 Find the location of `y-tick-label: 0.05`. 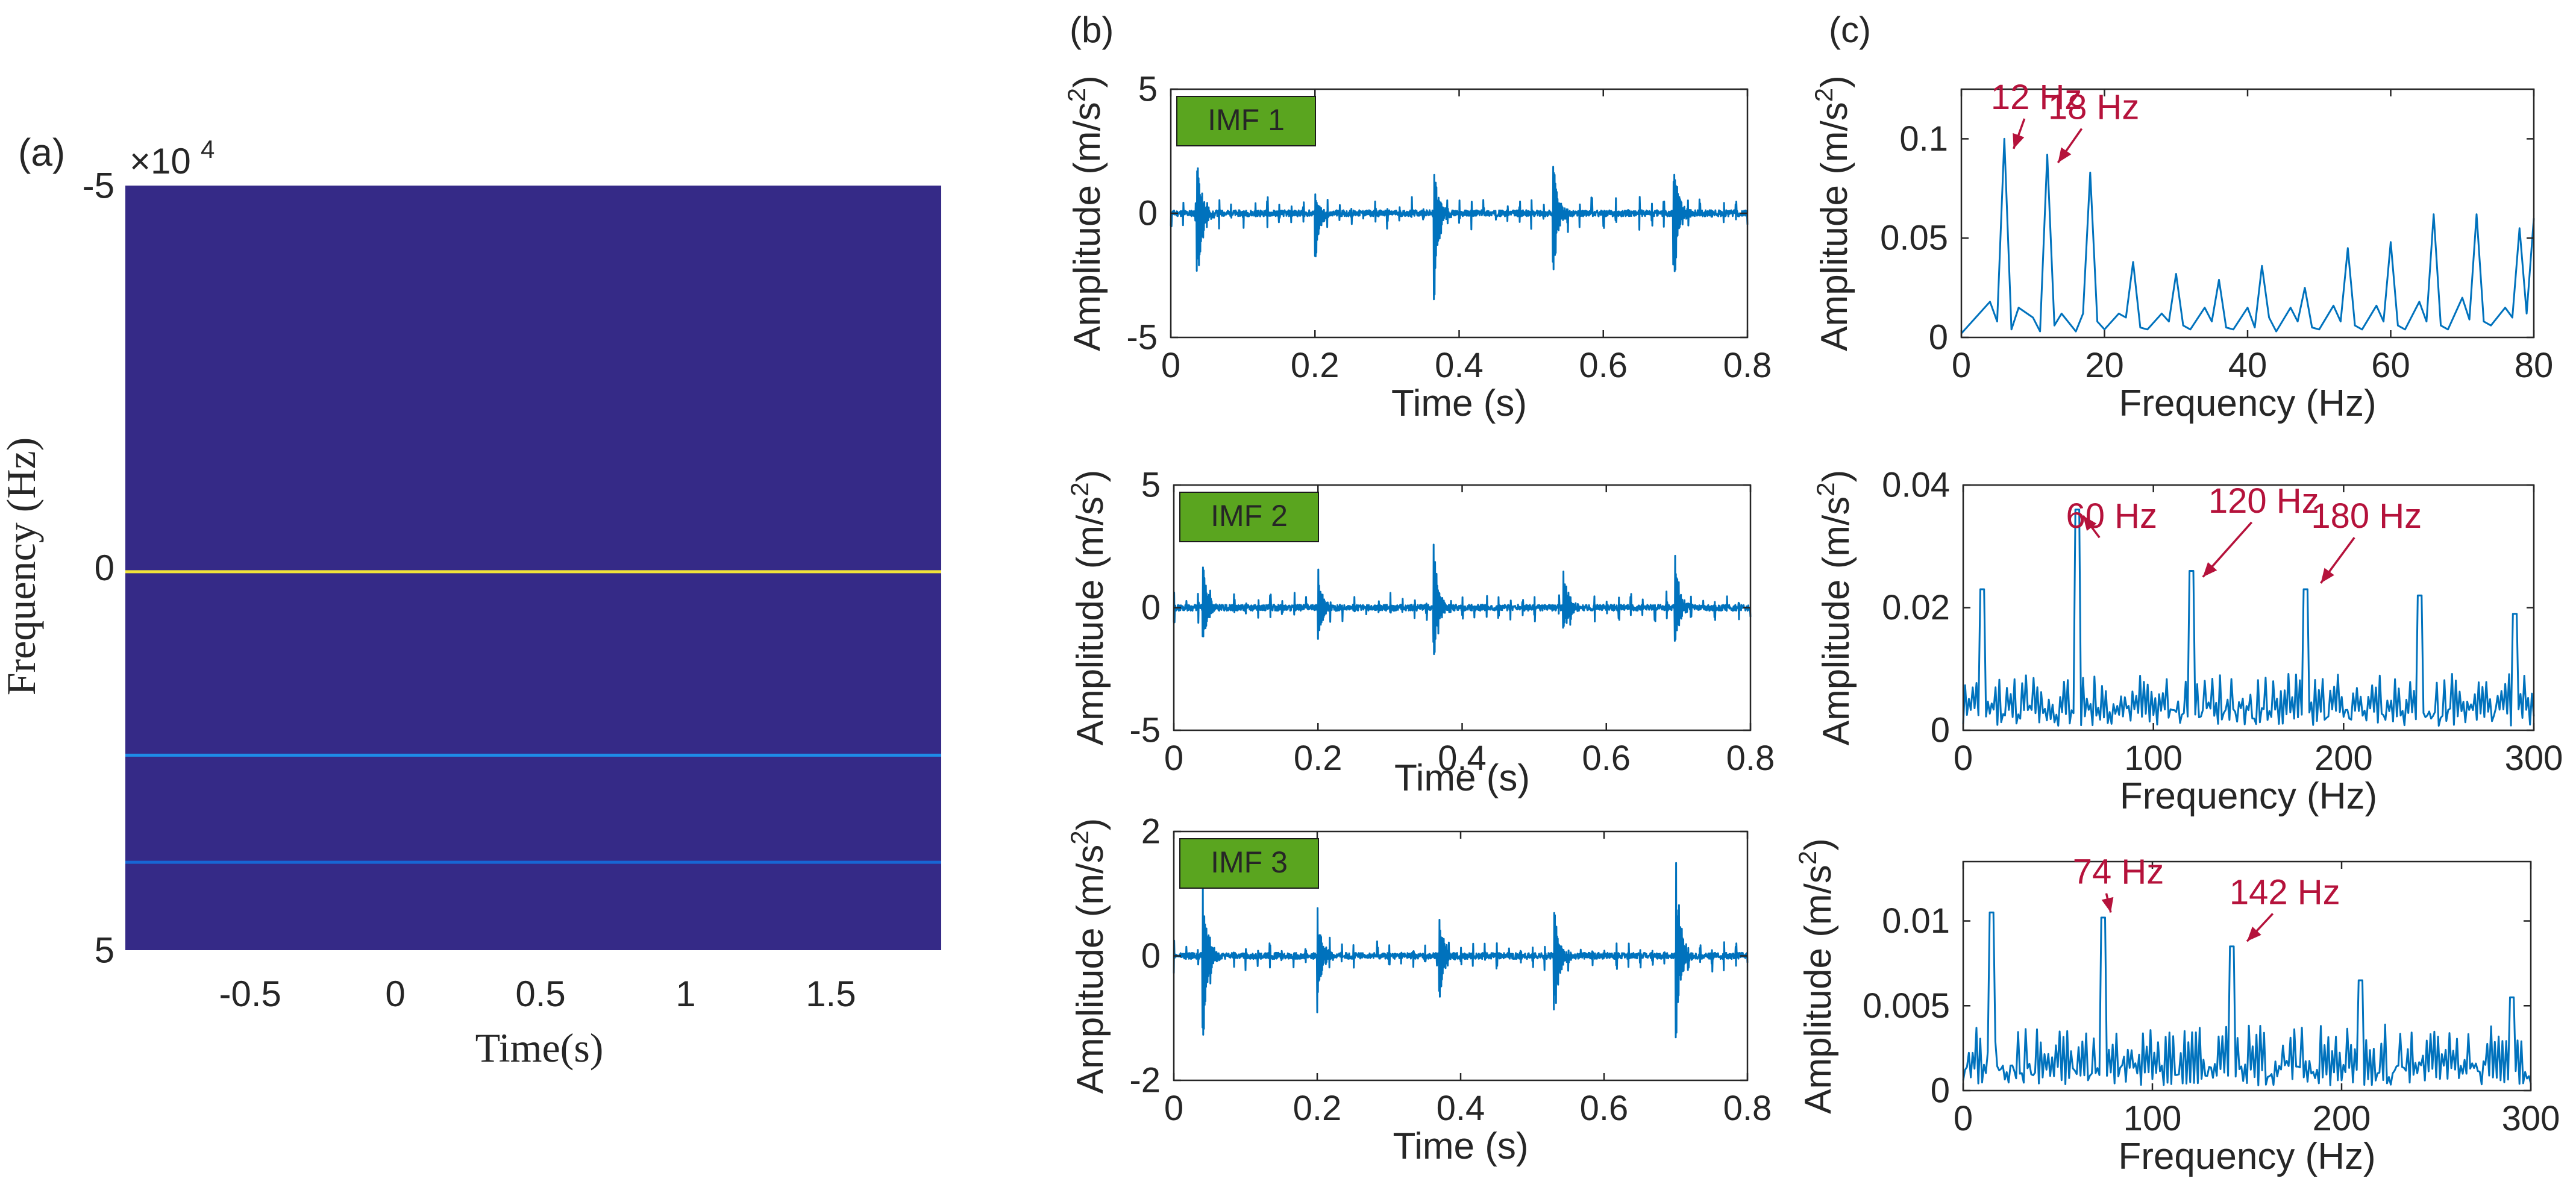

y-tick-label: 0.05 is located at coordinates (1914, 239).